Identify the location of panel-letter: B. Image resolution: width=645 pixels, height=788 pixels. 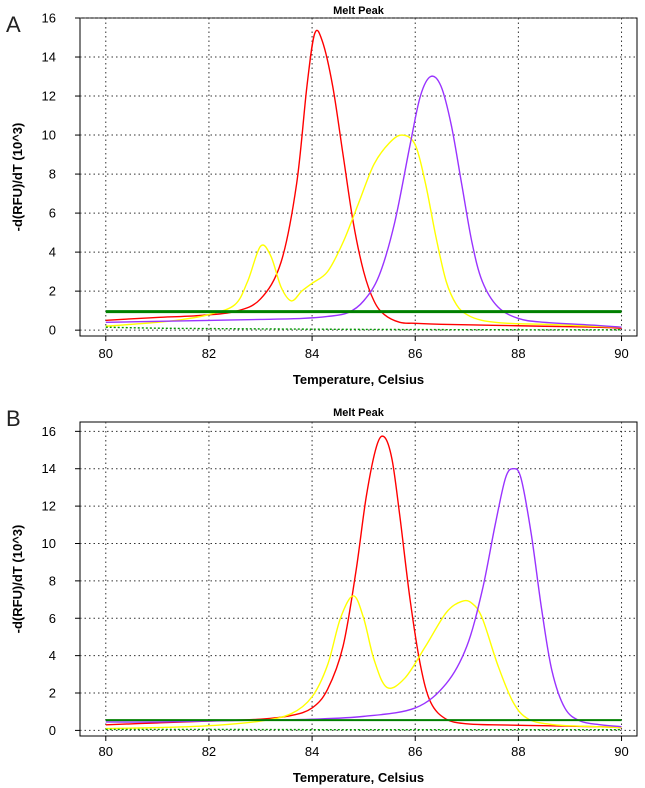
(13, 418).